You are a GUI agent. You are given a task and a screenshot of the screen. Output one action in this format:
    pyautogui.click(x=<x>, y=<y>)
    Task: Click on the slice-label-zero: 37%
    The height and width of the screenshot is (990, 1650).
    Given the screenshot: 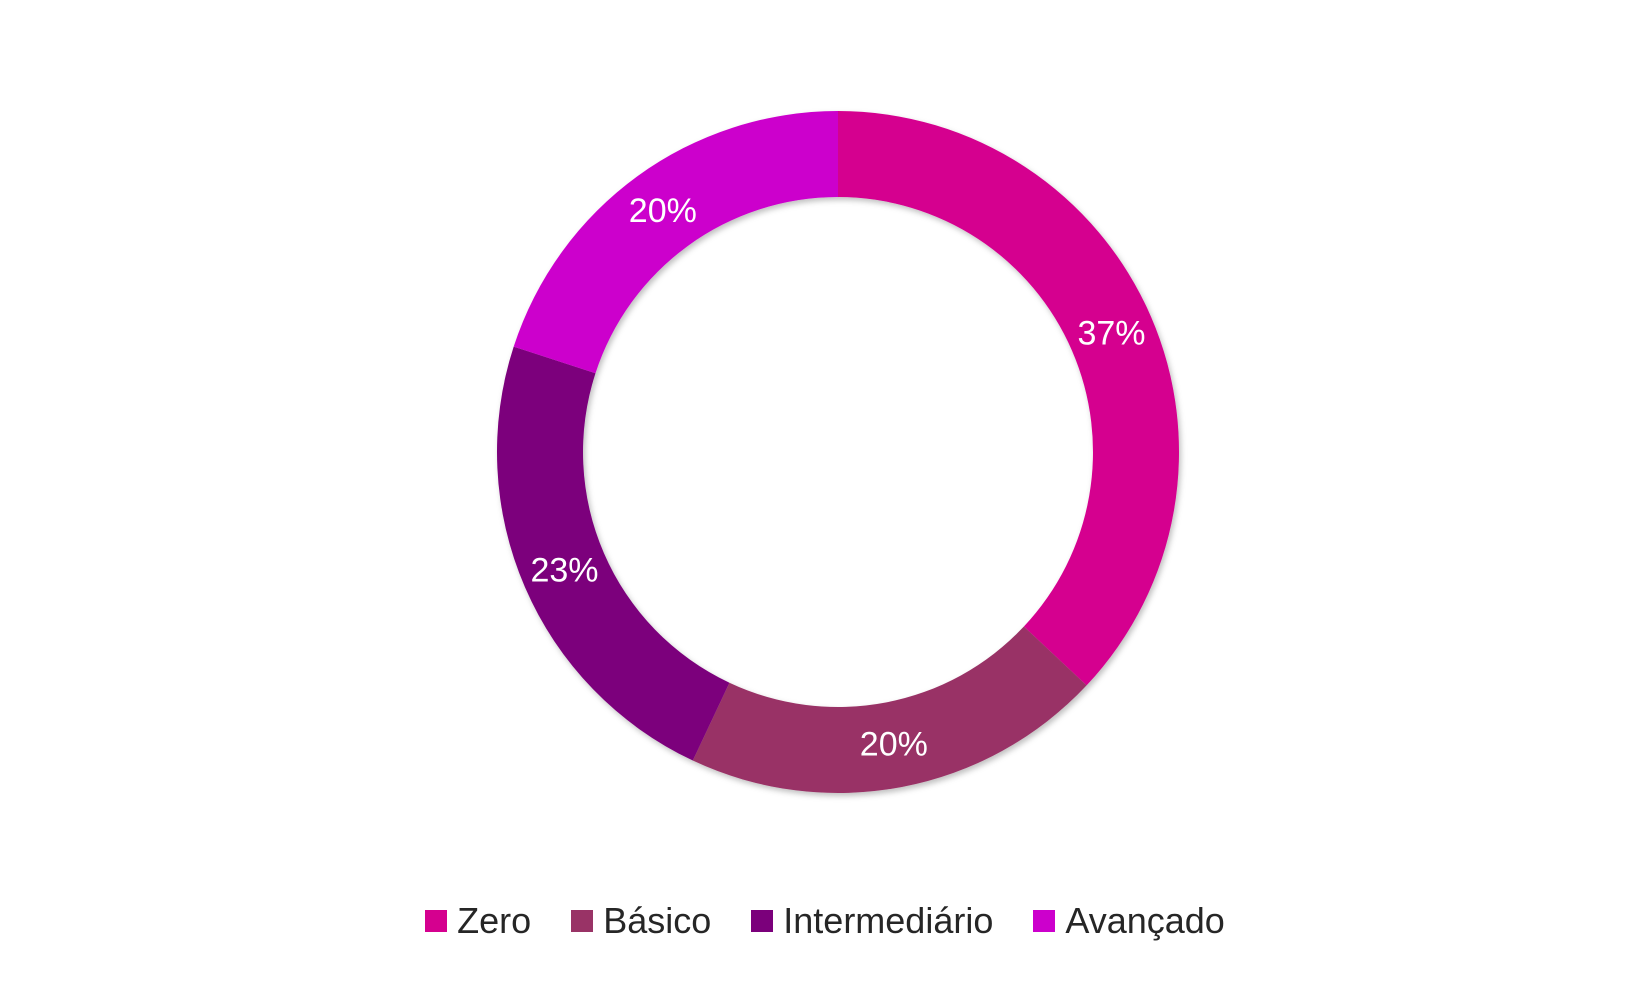 What is the action you would take?
    pyautogui.click(x=1111, y=334)
    